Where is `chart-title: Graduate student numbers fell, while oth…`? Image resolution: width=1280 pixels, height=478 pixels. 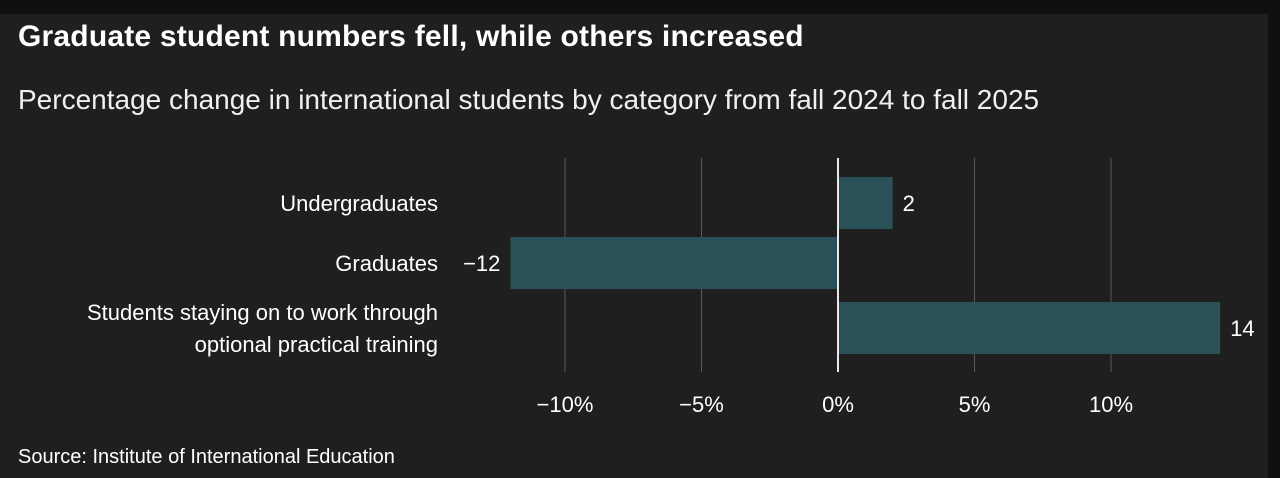
chart-title: Graduate student numbers fell, while oth… is located at coordinates (411, 36).